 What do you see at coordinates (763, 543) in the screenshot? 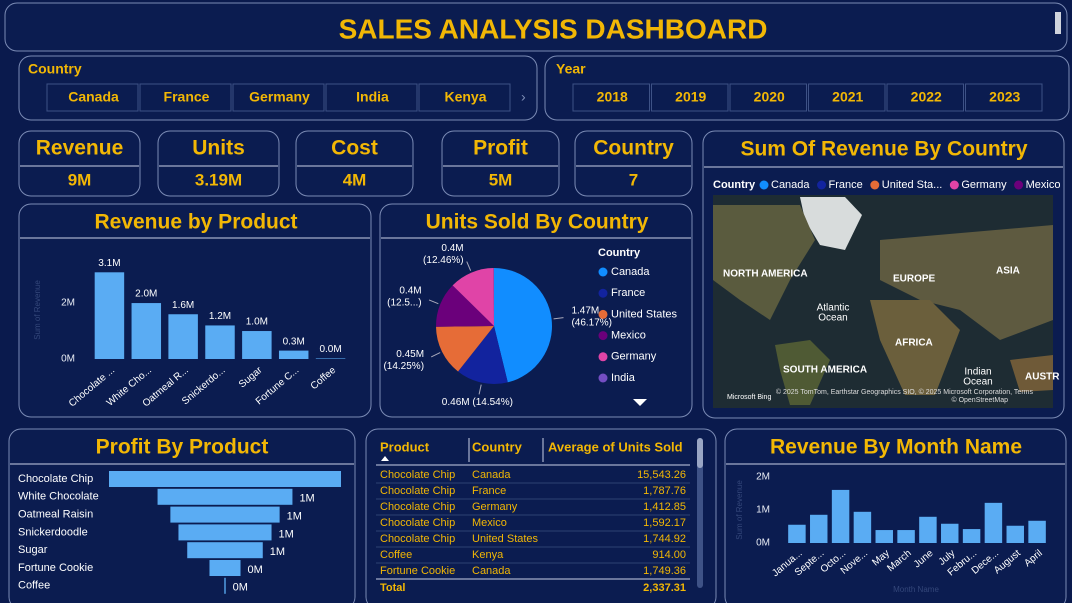
I see `y-tick-label: 0M` at bounding box center [763, 543].